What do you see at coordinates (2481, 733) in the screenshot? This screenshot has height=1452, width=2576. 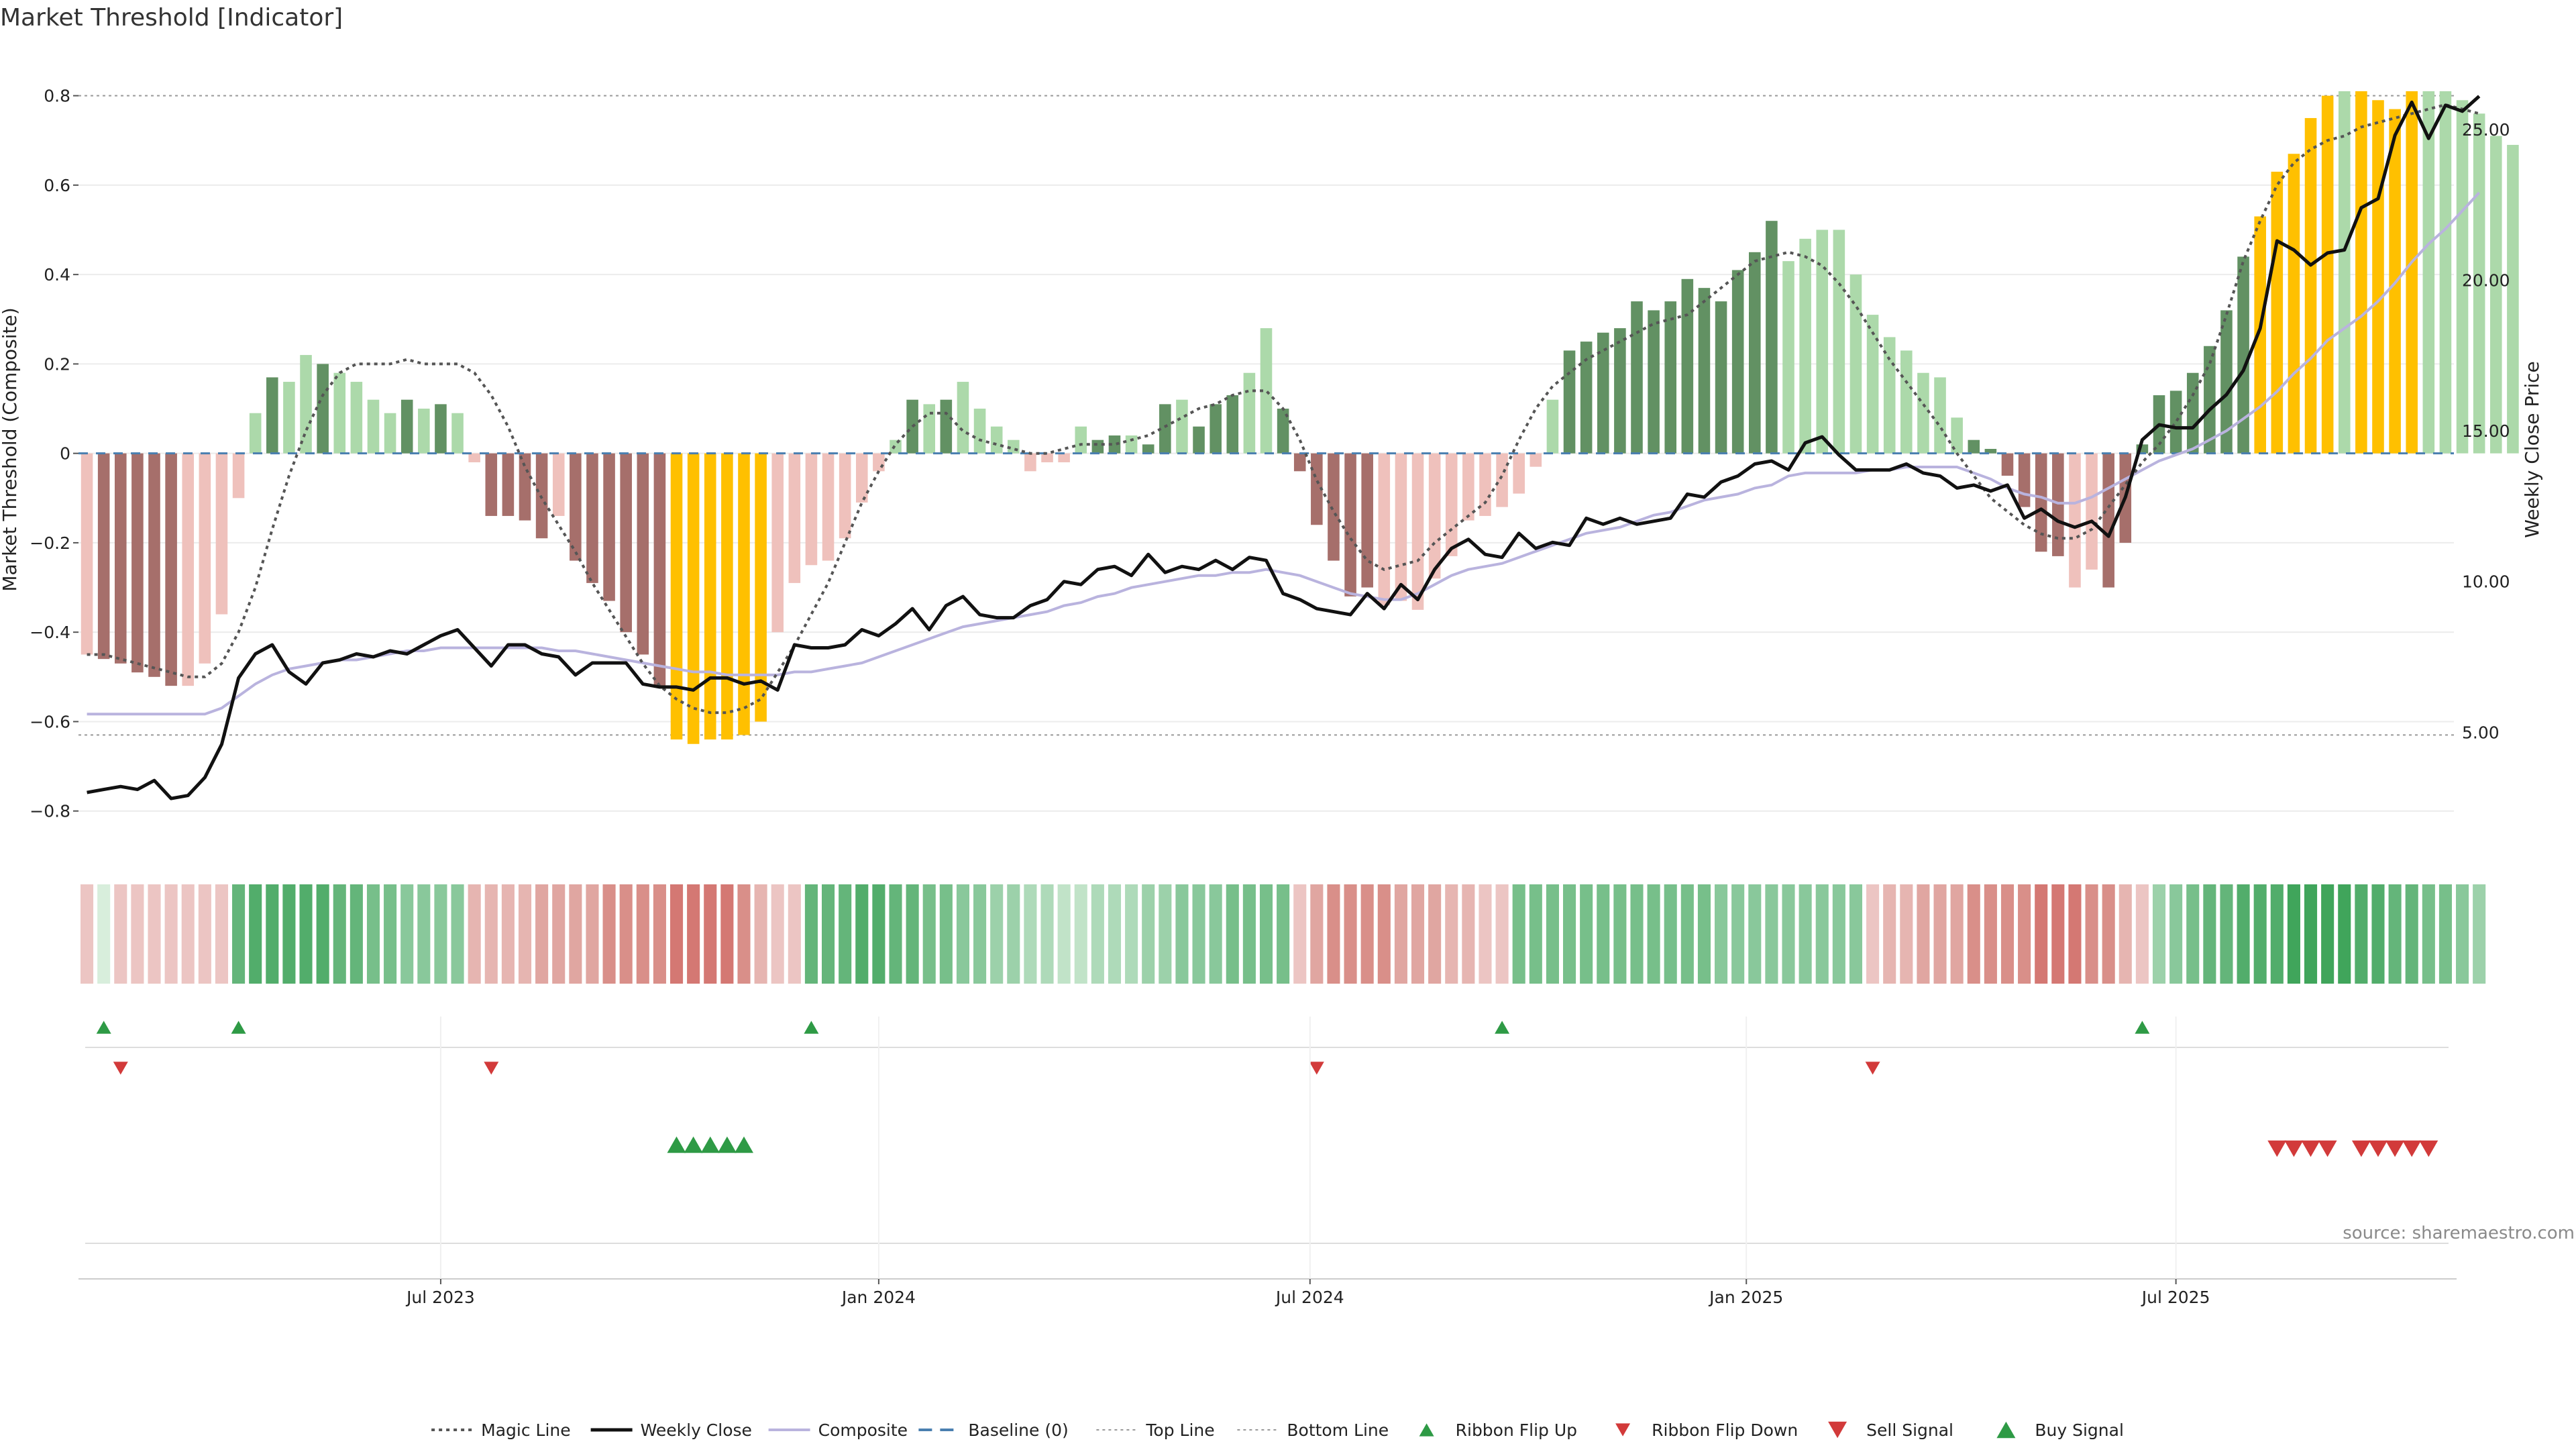 I see `right-tick-label: 5.00` at bounding box center [2481, 733].